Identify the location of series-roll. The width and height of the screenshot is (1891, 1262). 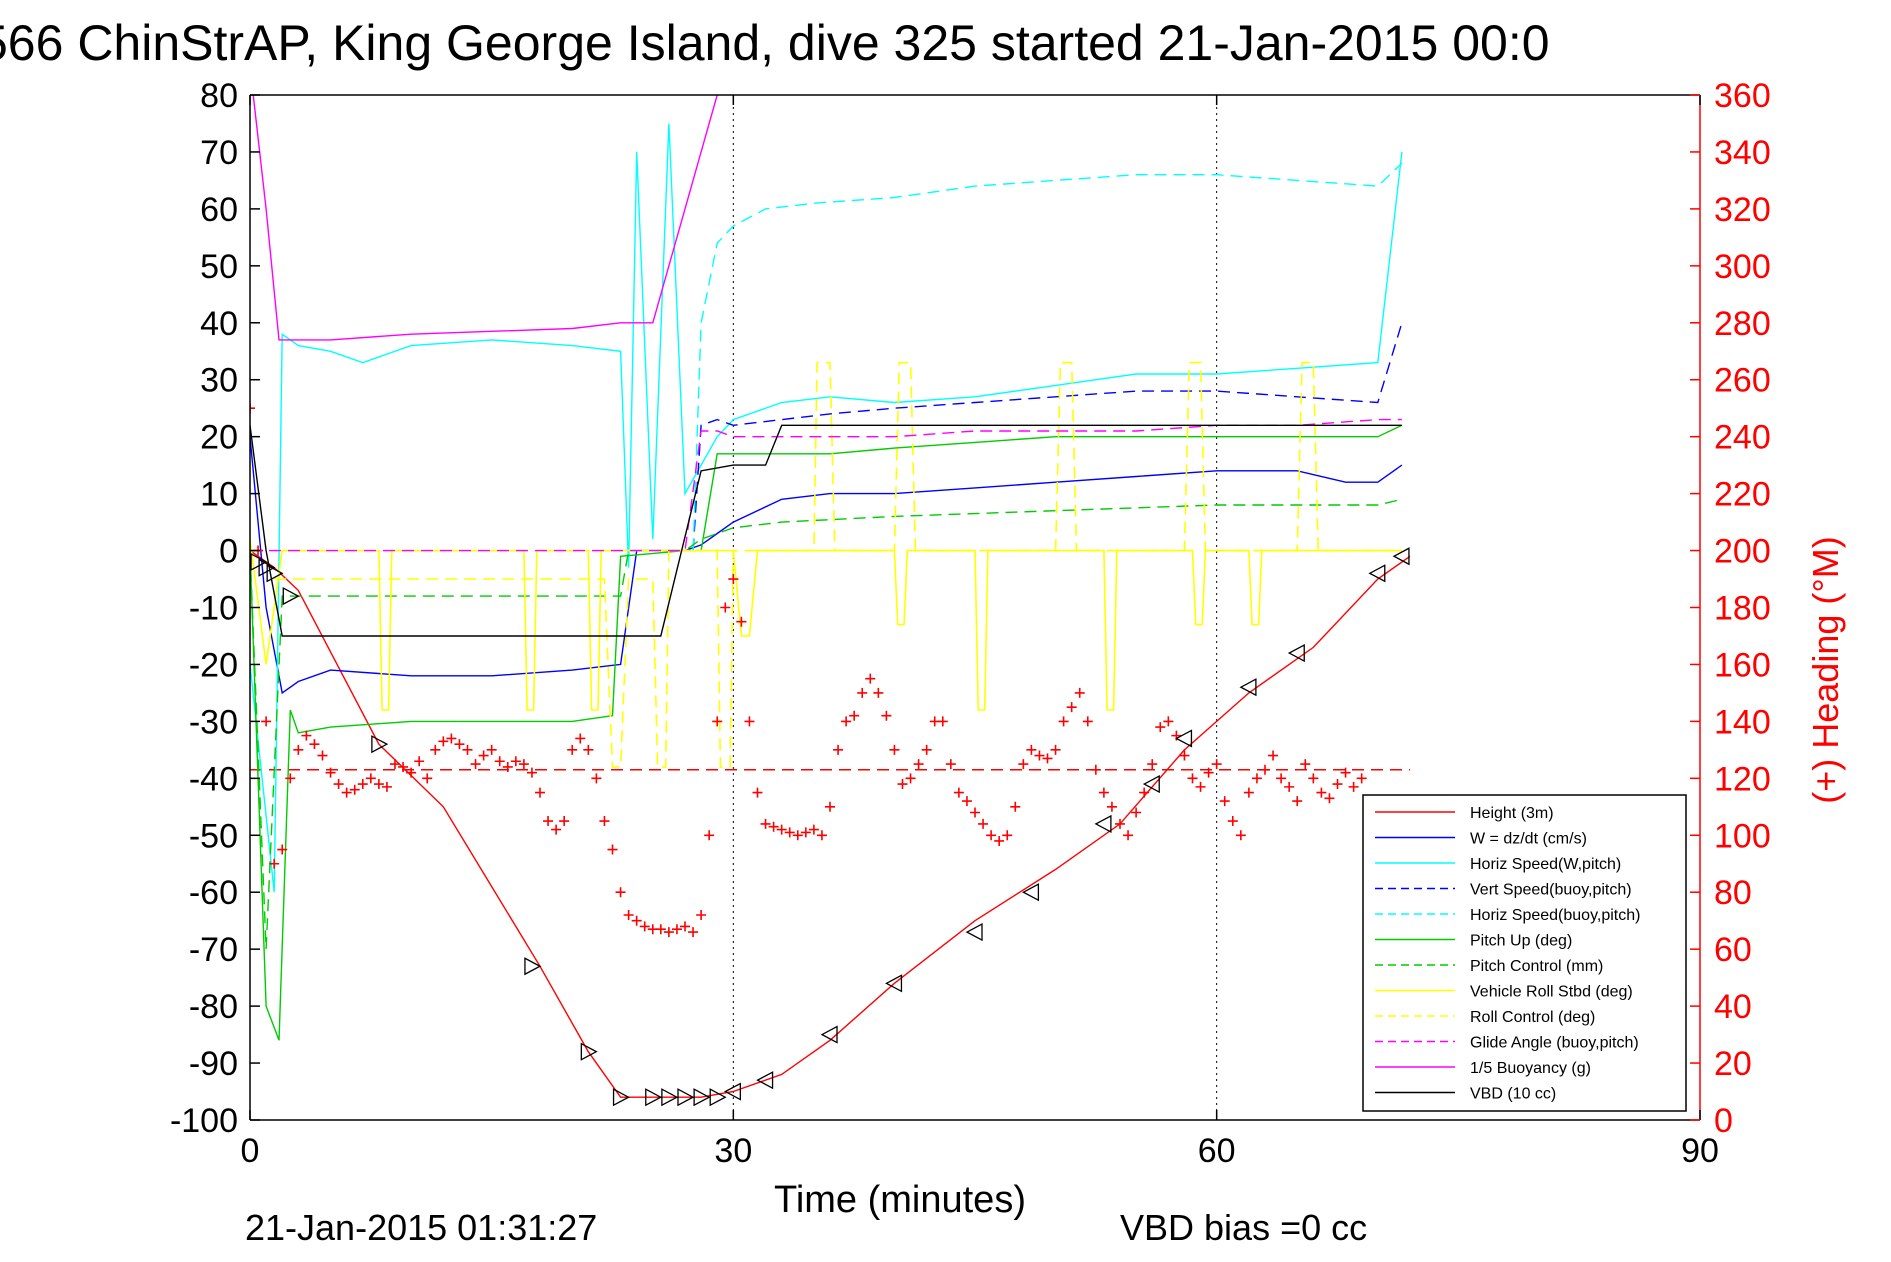
(826, 625).